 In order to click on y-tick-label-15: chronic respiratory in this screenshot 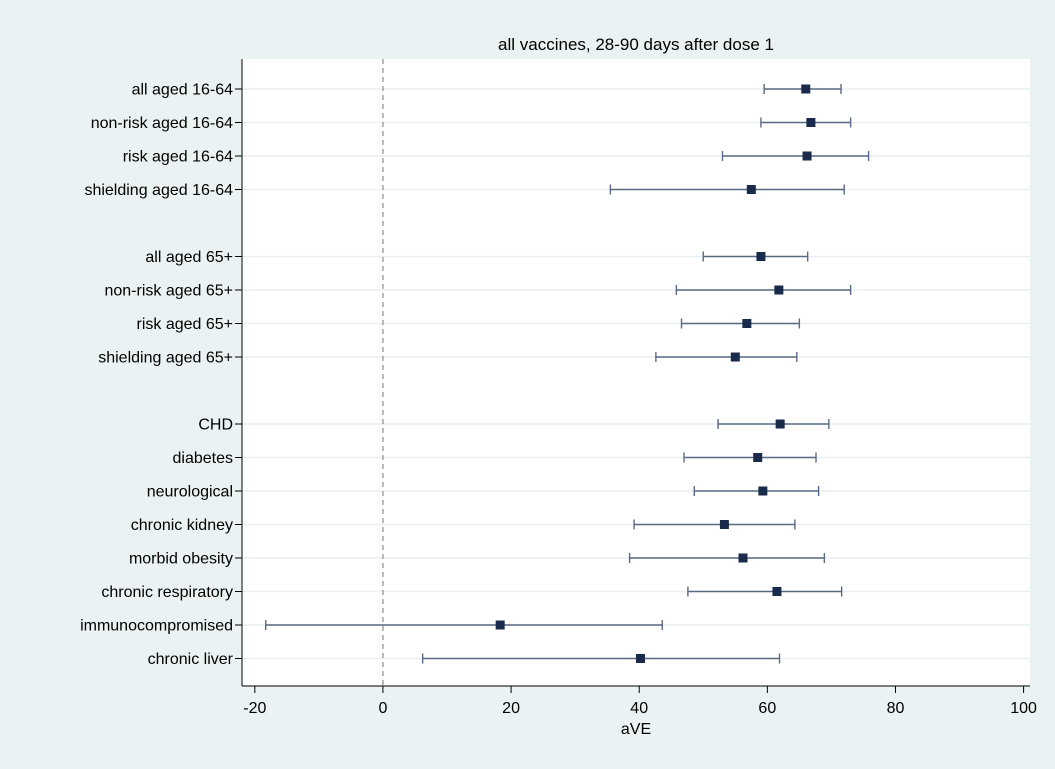, I will do `click(167, 592)`.